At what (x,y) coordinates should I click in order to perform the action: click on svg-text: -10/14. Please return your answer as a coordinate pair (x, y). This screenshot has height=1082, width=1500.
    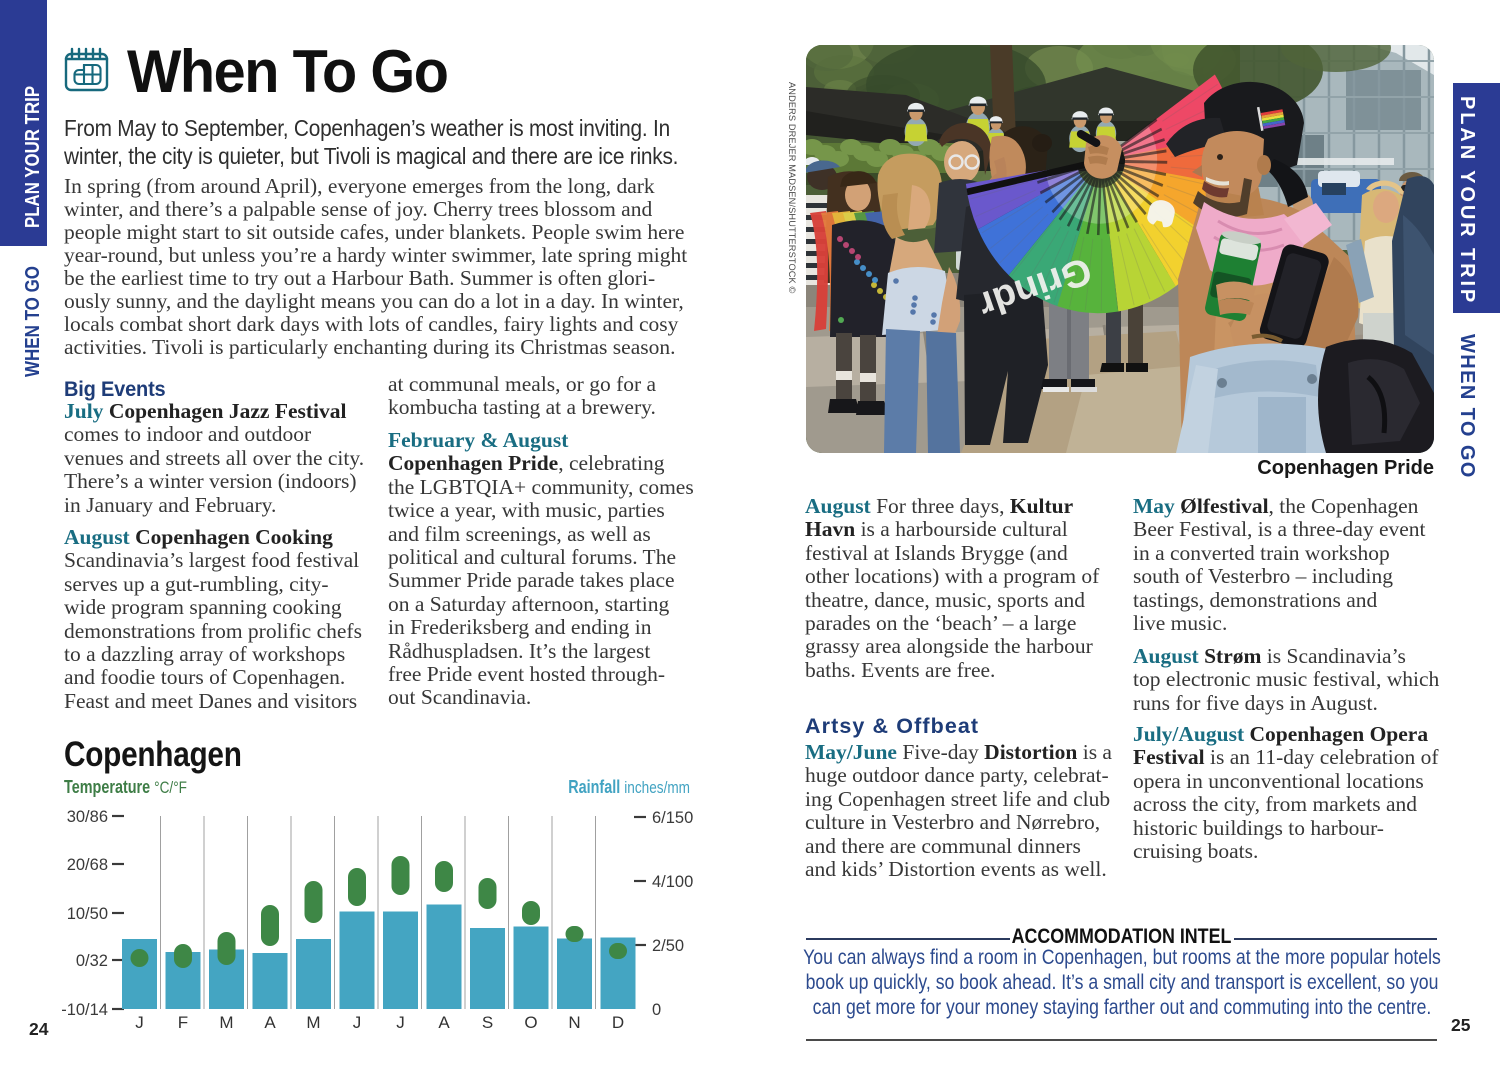
    Looking at the image, I should click on (84, 1010).